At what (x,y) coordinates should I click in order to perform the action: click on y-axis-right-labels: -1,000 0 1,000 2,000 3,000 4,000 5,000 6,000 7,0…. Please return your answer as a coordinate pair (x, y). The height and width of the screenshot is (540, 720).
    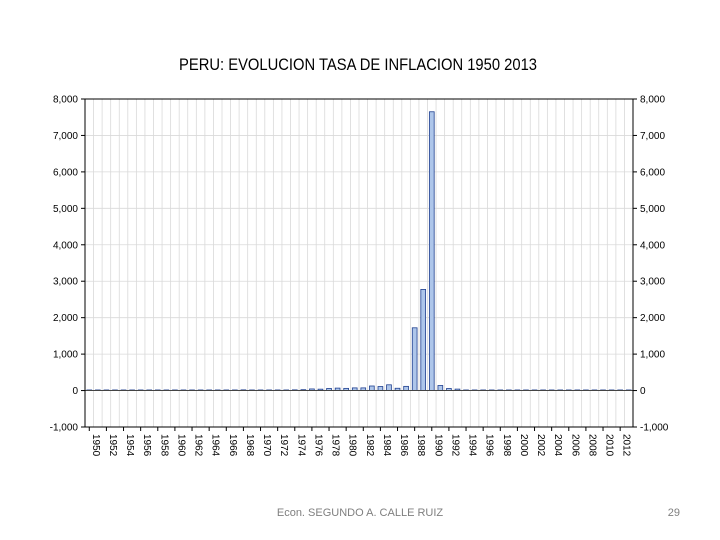
    Looking at the image, I should click on (654, 264).